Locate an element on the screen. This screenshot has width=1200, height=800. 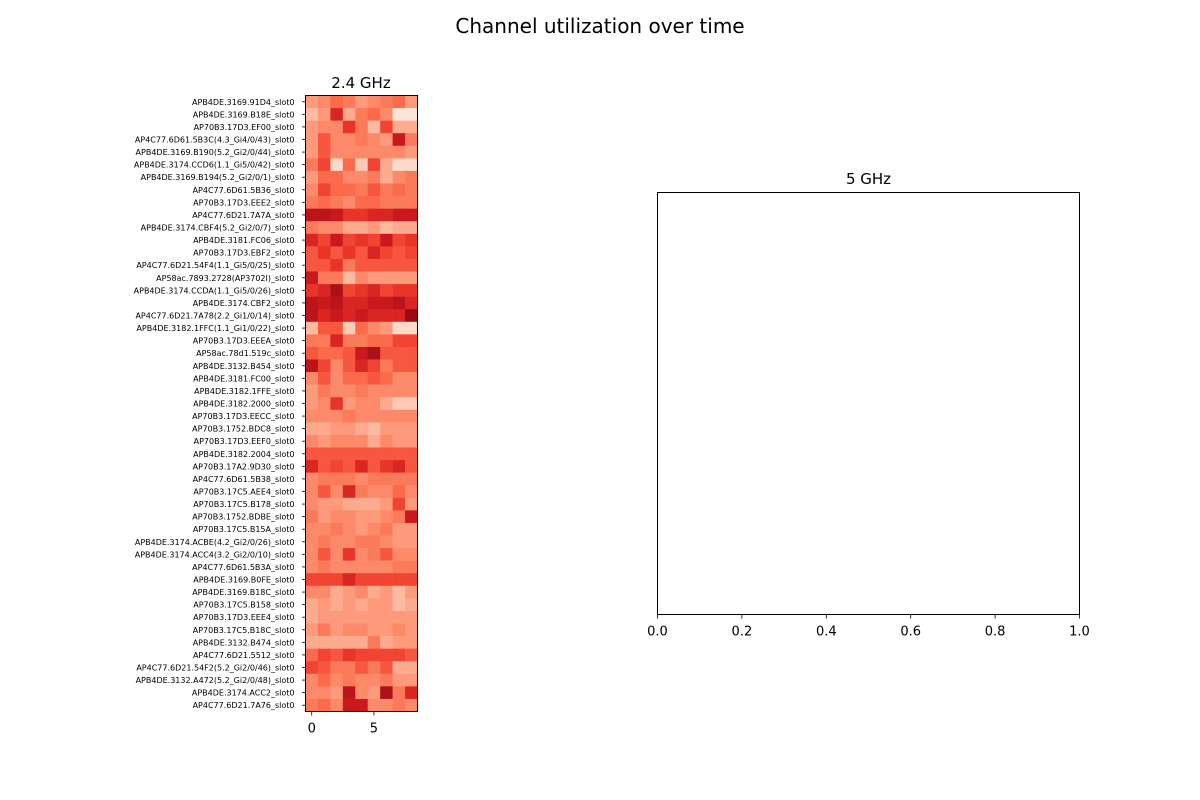
row-label: AP4C77.6D61.5B38_slot0 is located at coordinates (244, 479).